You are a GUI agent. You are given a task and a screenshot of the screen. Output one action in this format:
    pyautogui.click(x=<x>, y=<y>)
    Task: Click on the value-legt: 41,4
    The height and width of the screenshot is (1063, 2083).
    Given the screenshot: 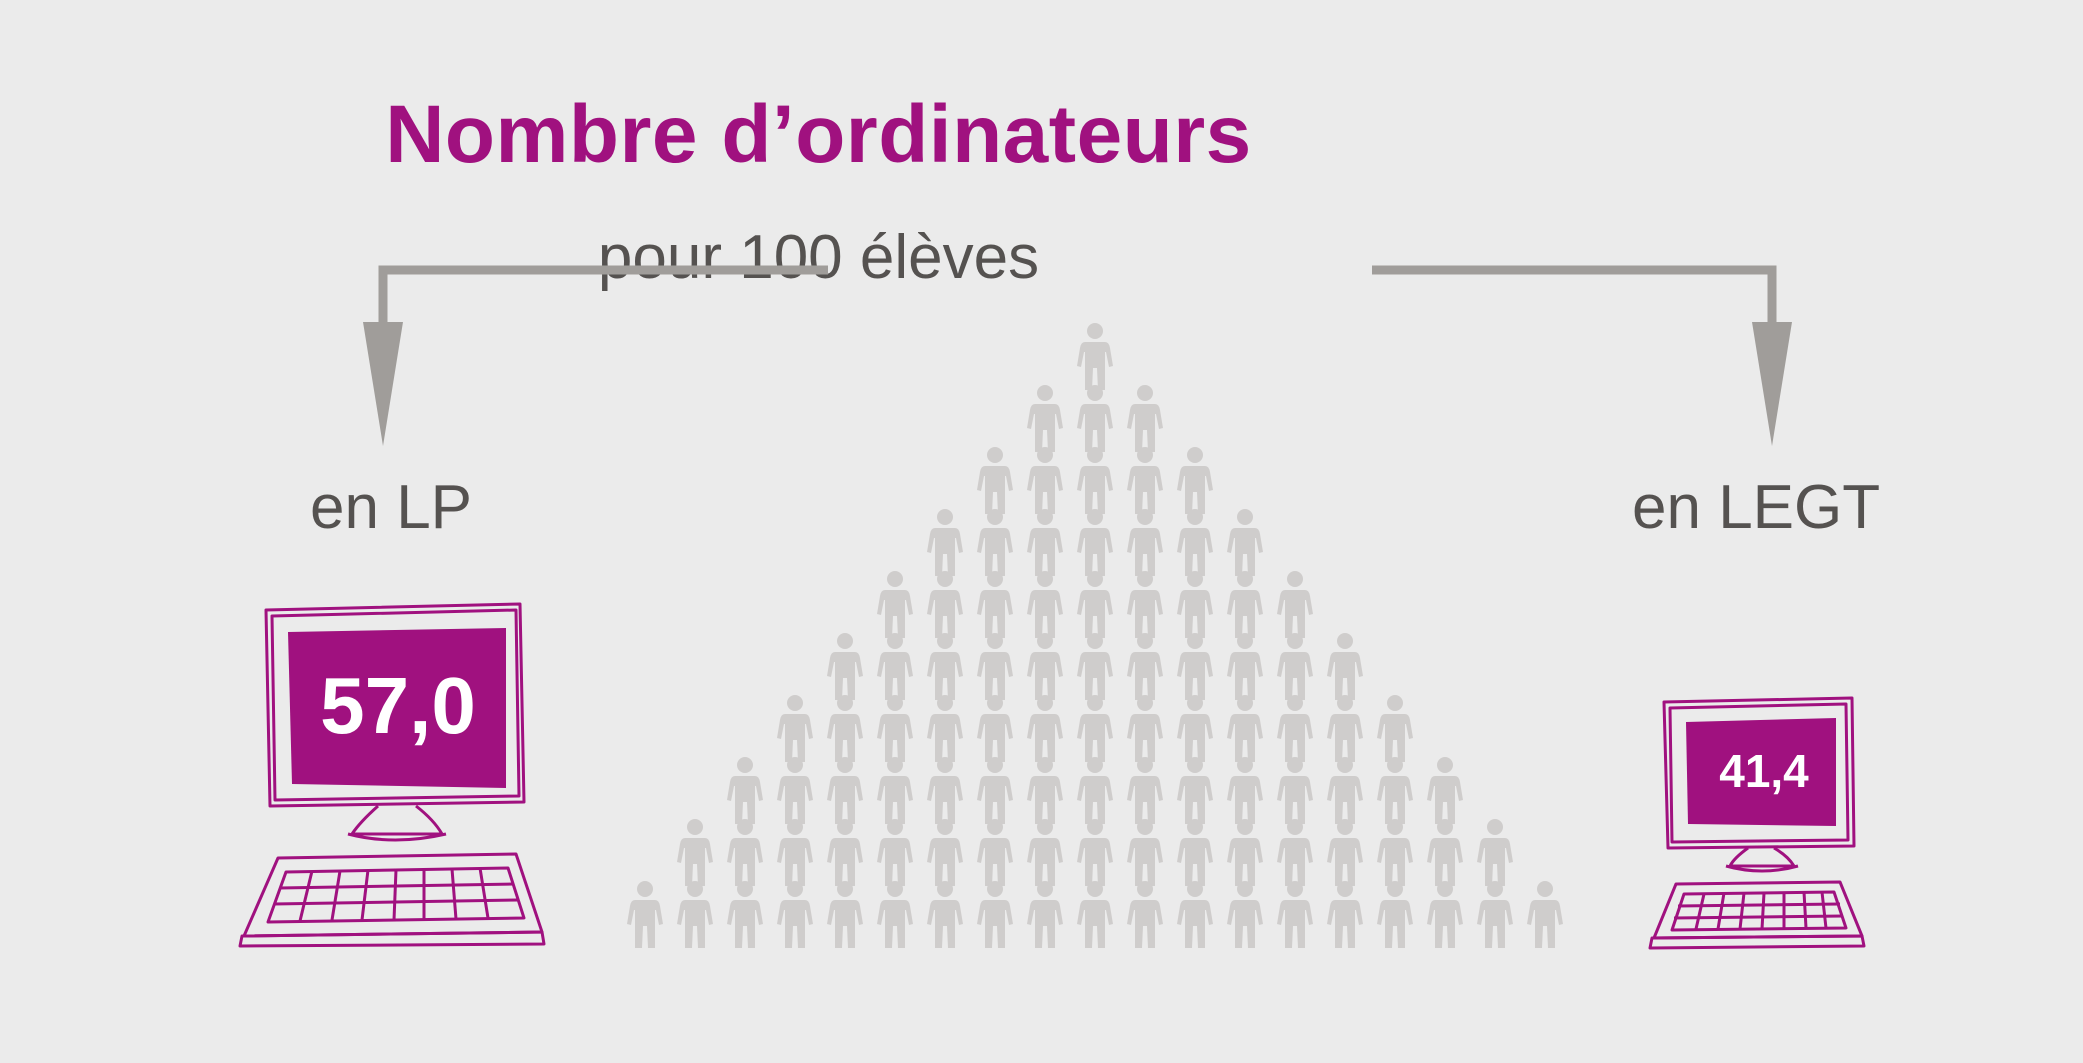 What is the action you would take?
    pyautogui.click(x=1764, y=771)
    